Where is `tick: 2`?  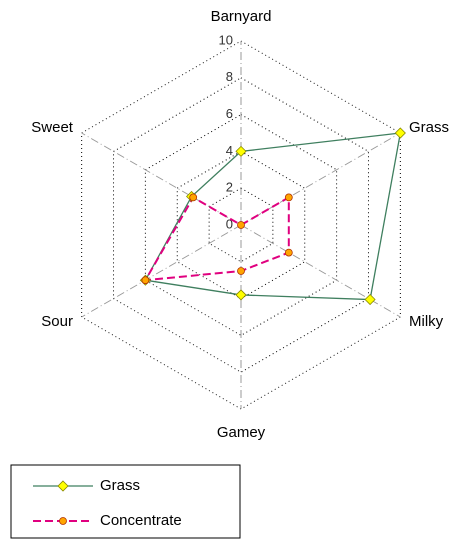 tick: 2 is located at coordinates (229, 187).